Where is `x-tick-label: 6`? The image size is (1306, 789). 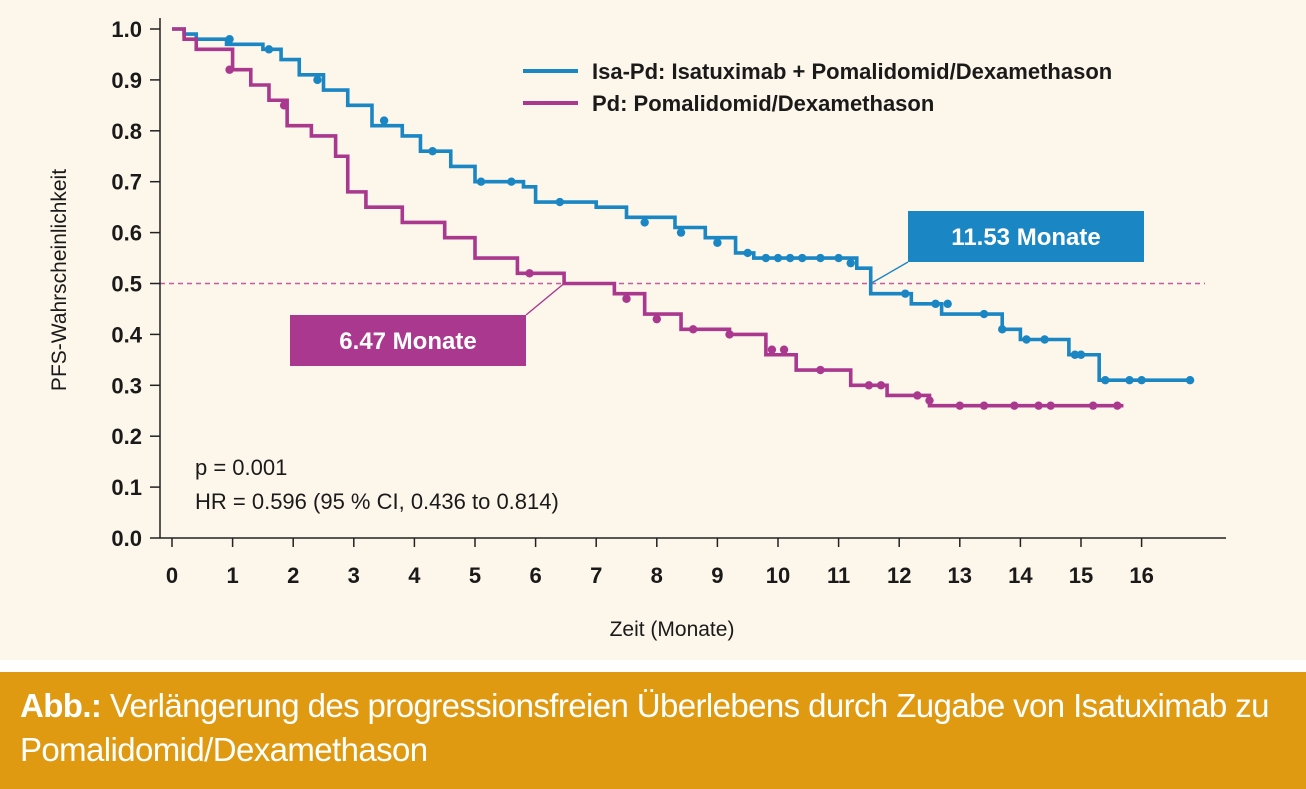 x-tick-label: 6 is located at coordinates (535, 575).